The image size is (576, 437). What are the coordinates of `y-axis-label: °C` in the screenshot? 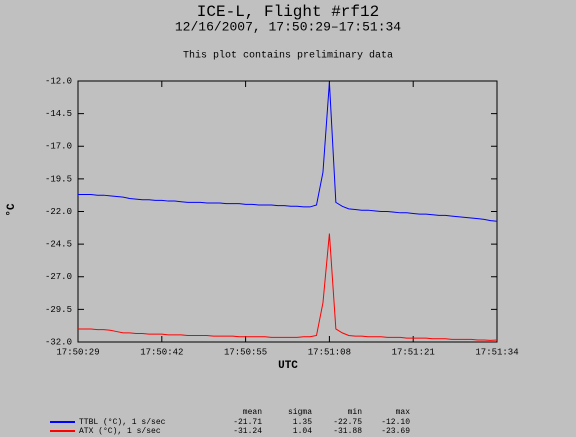 It's located at (12, 210).